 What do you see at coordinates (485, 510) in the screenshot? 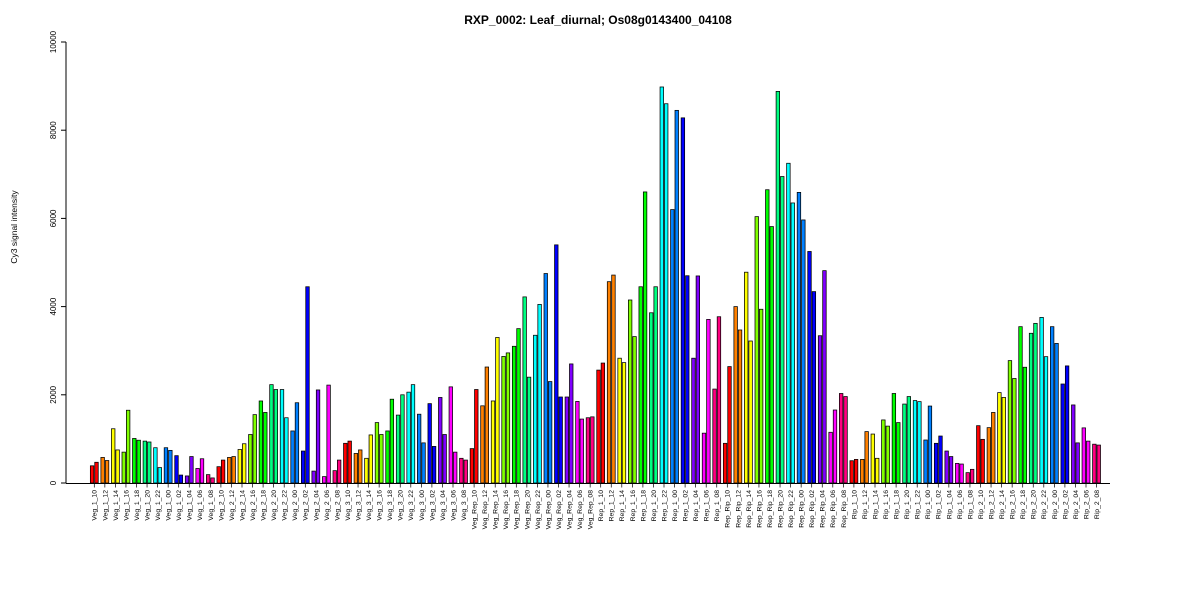
I see `x-tick-label-Veg_Rep_12: Veg_Rep_12` at bounding box center [485, 510].